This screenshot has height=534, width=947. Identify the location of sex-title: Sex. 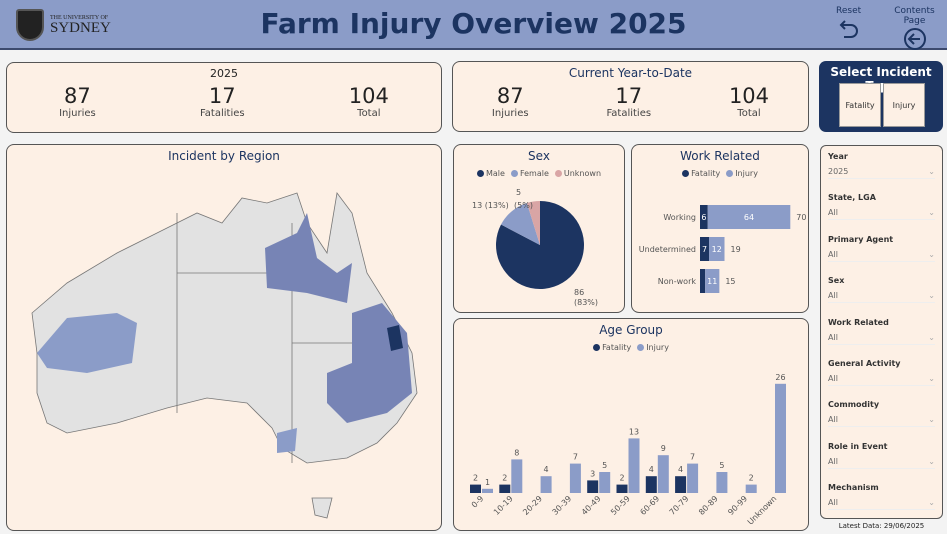
(539, 156).